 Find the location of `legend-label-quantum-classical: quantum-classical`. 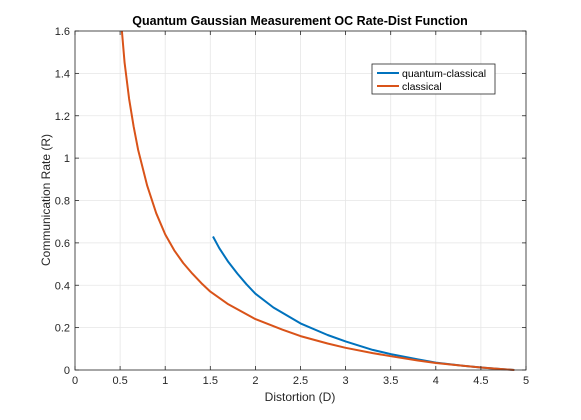

legend-label-quantum-classical: quantum-classical is located at coordinates (444, 74).